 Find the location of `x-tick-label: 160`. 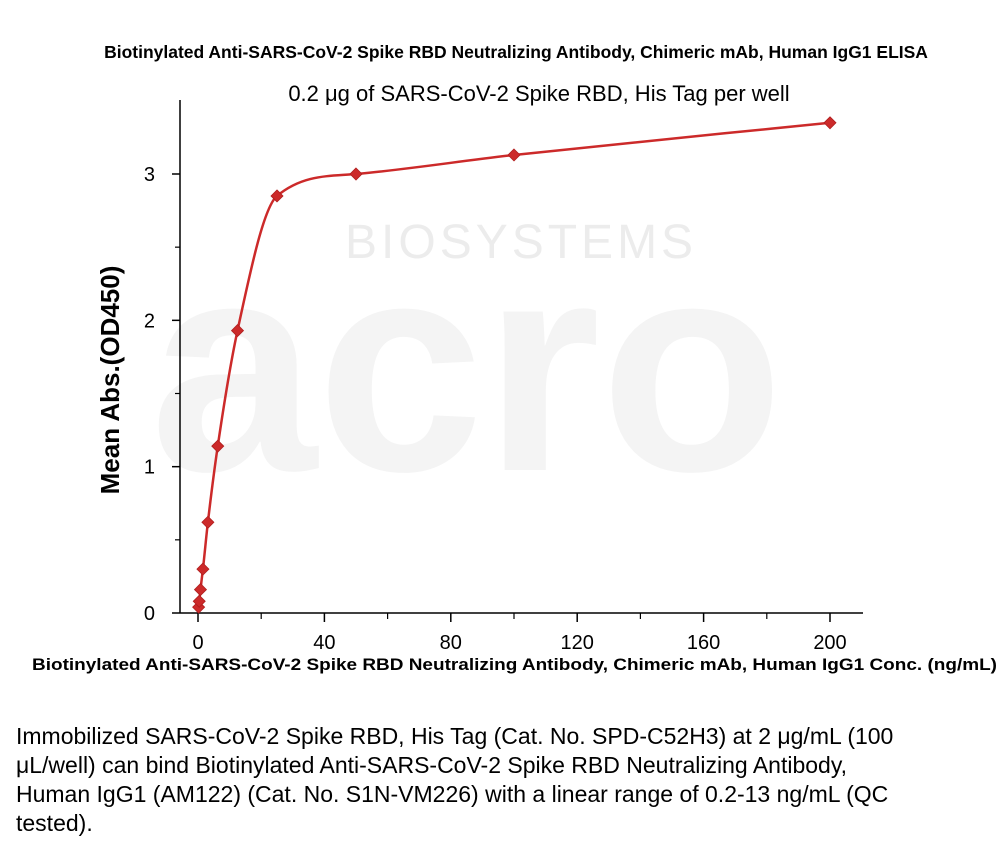

x-tick-label: 160 is located at coordinates (703, 643).